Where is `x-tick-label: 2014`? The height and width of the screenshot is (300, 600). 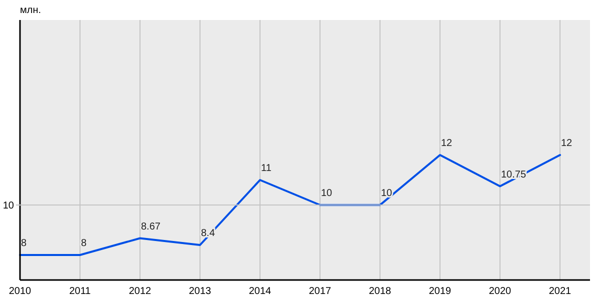
x-tick-label: 2014 is located at coordinates (260, 291).